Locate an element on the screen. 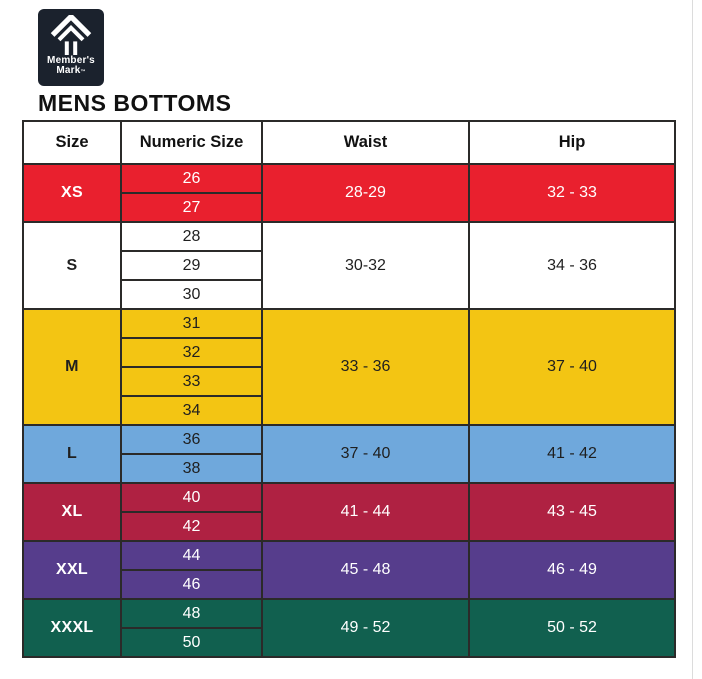 Image resolution: width=702 pixels, height=679 pixels. table-row: 34 is located at coordinates (349, 410).